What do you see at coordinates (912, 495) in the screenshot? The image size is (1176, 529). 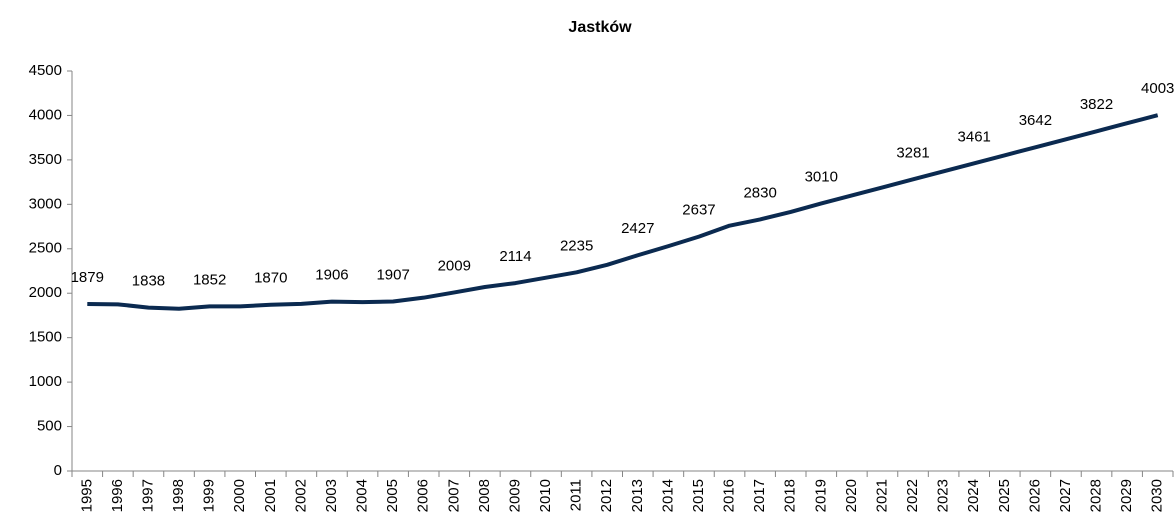 I see `x-tick-label: 2022` at bounding box center [912, 495].